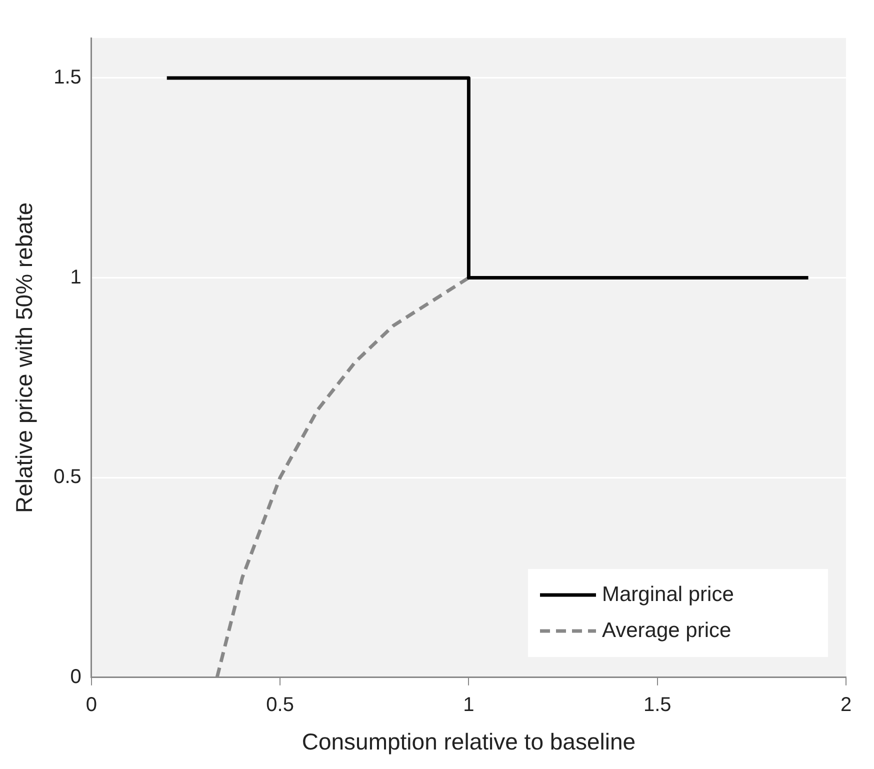  Describe the element at coordinates (68, 477) in the screenshot. I see `y-tick-label: 0.5` at that location.